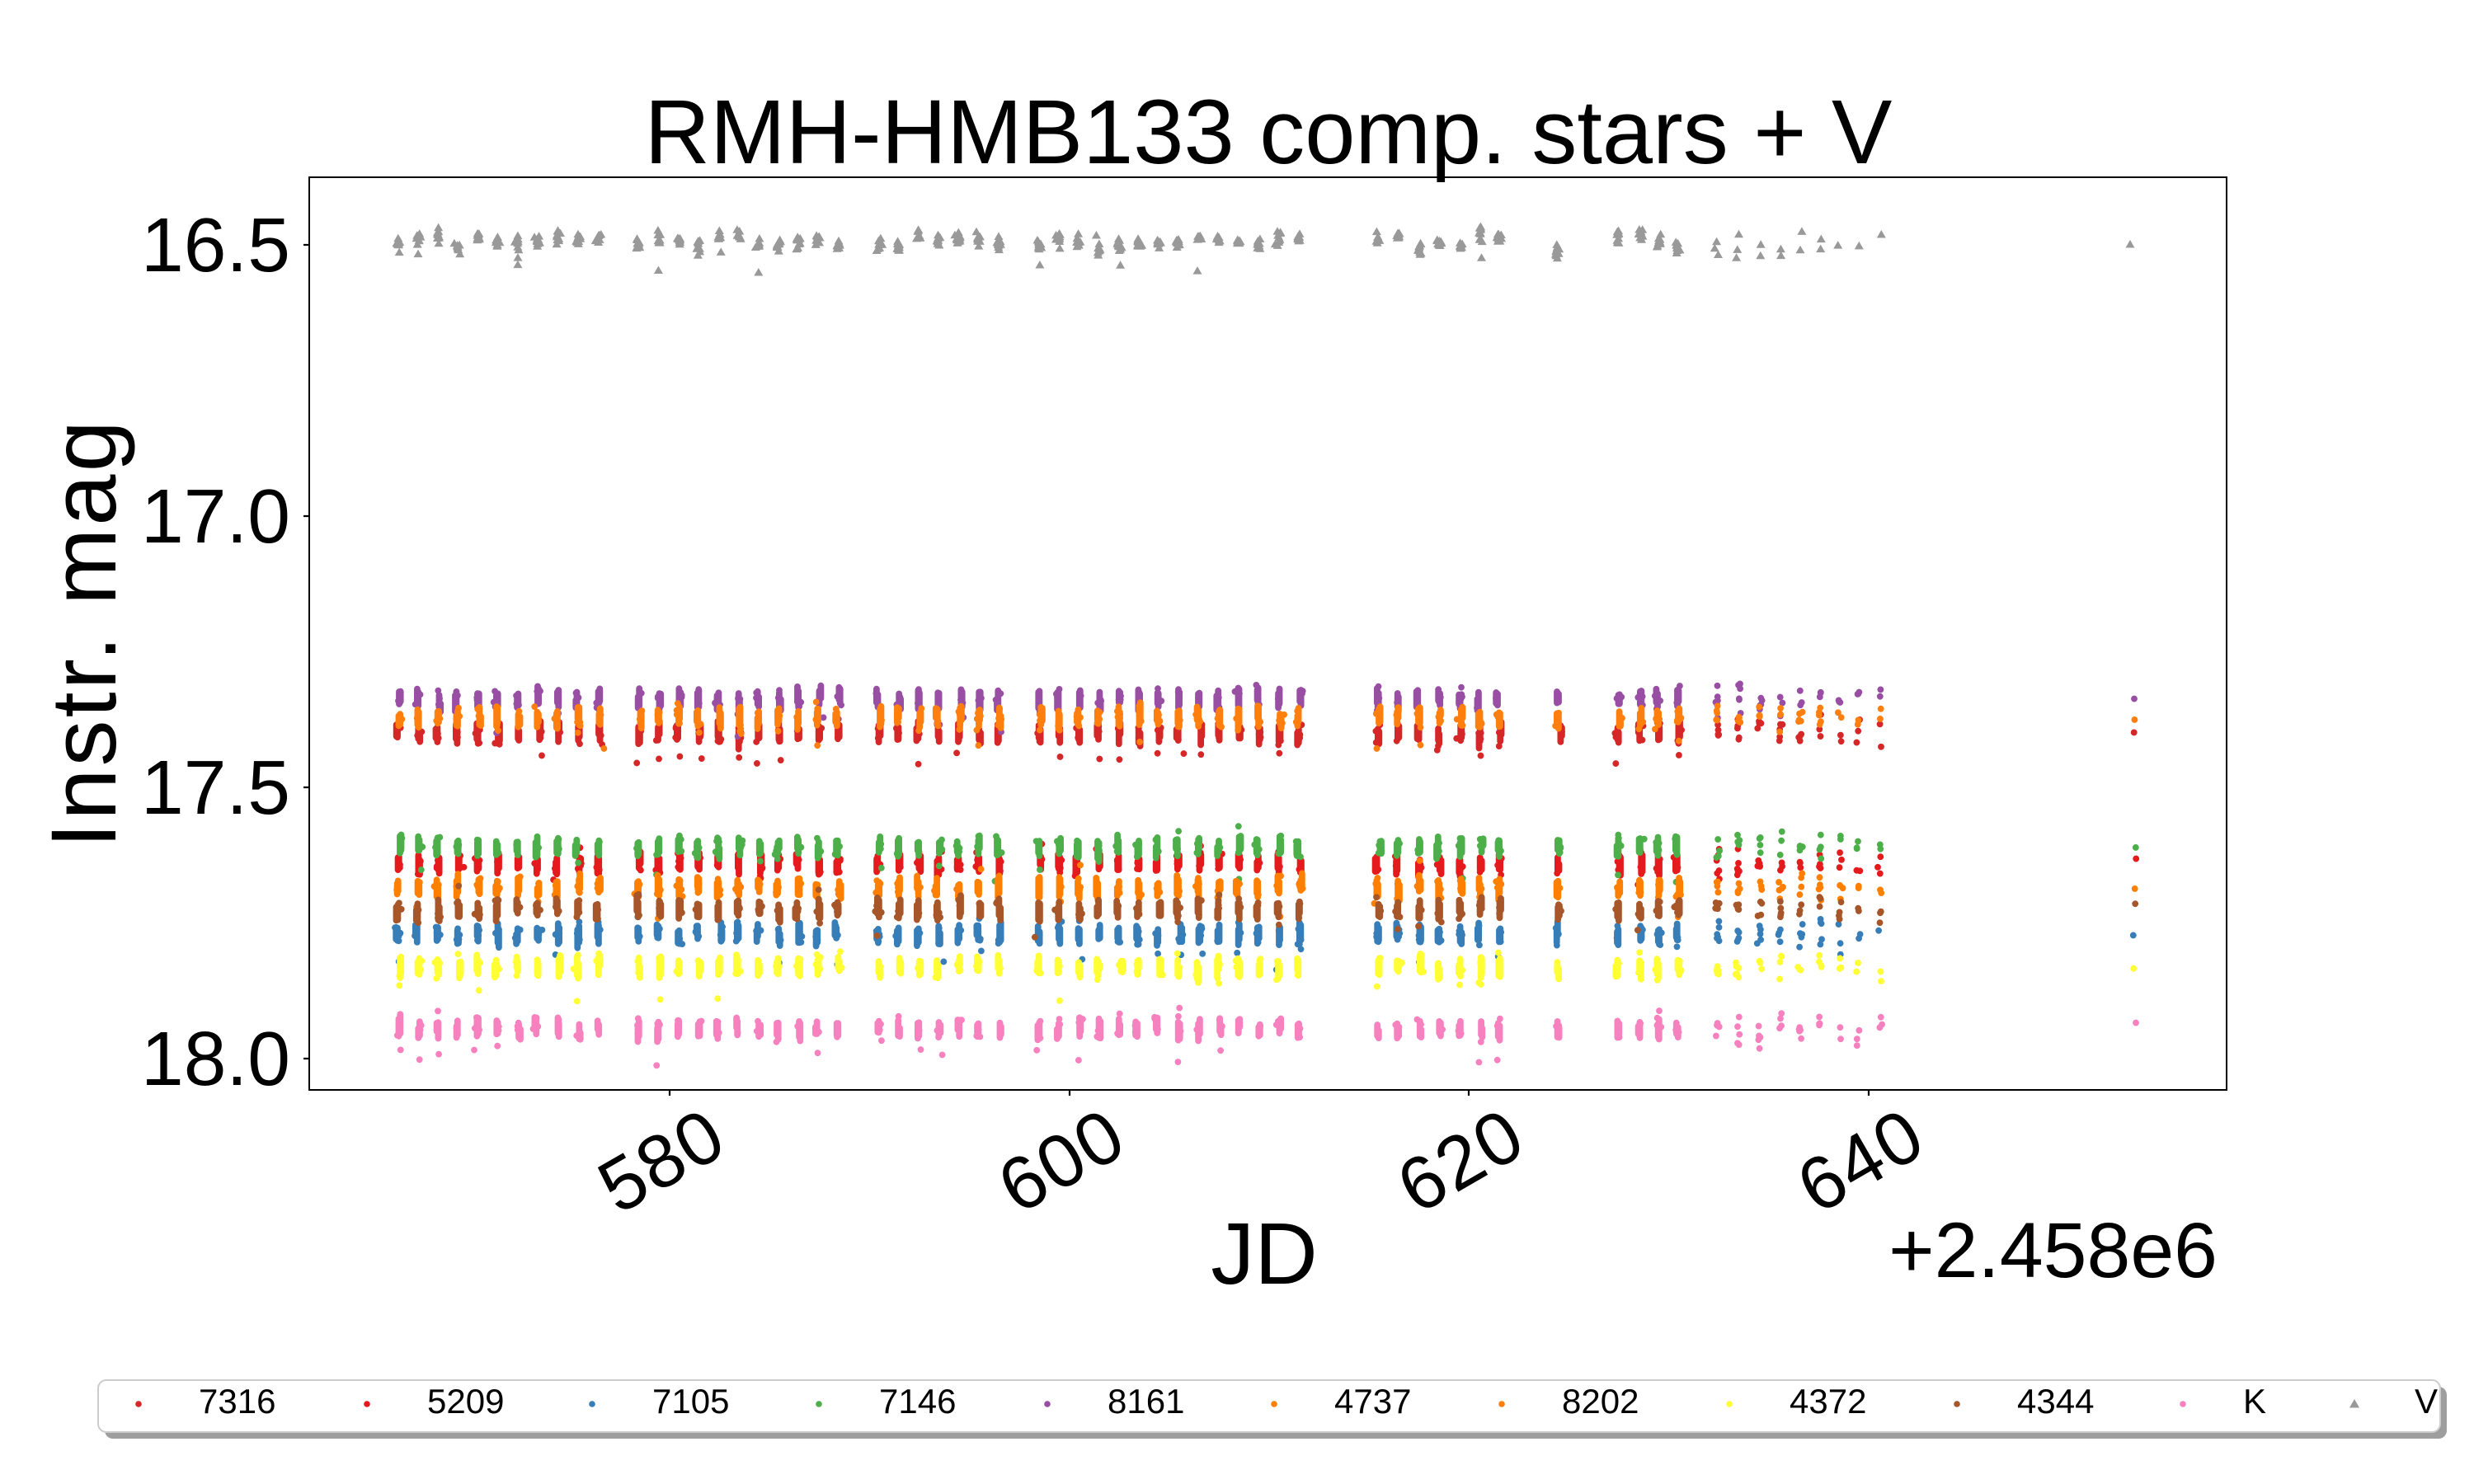  Describe the element at coordinates (465, 1401) in the screenshot. I see `svg-text: 5209` at that location.